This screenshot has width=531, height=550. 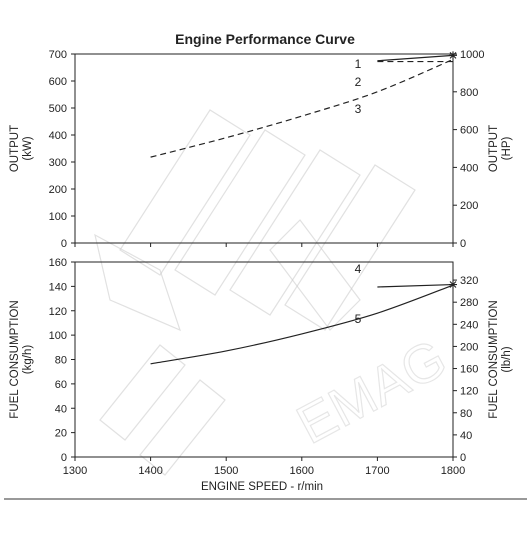 What do you see at coordinates (302, 471) in the screenshot?
I see `x-tick-label: 1600` at bounding box center [302, 471].